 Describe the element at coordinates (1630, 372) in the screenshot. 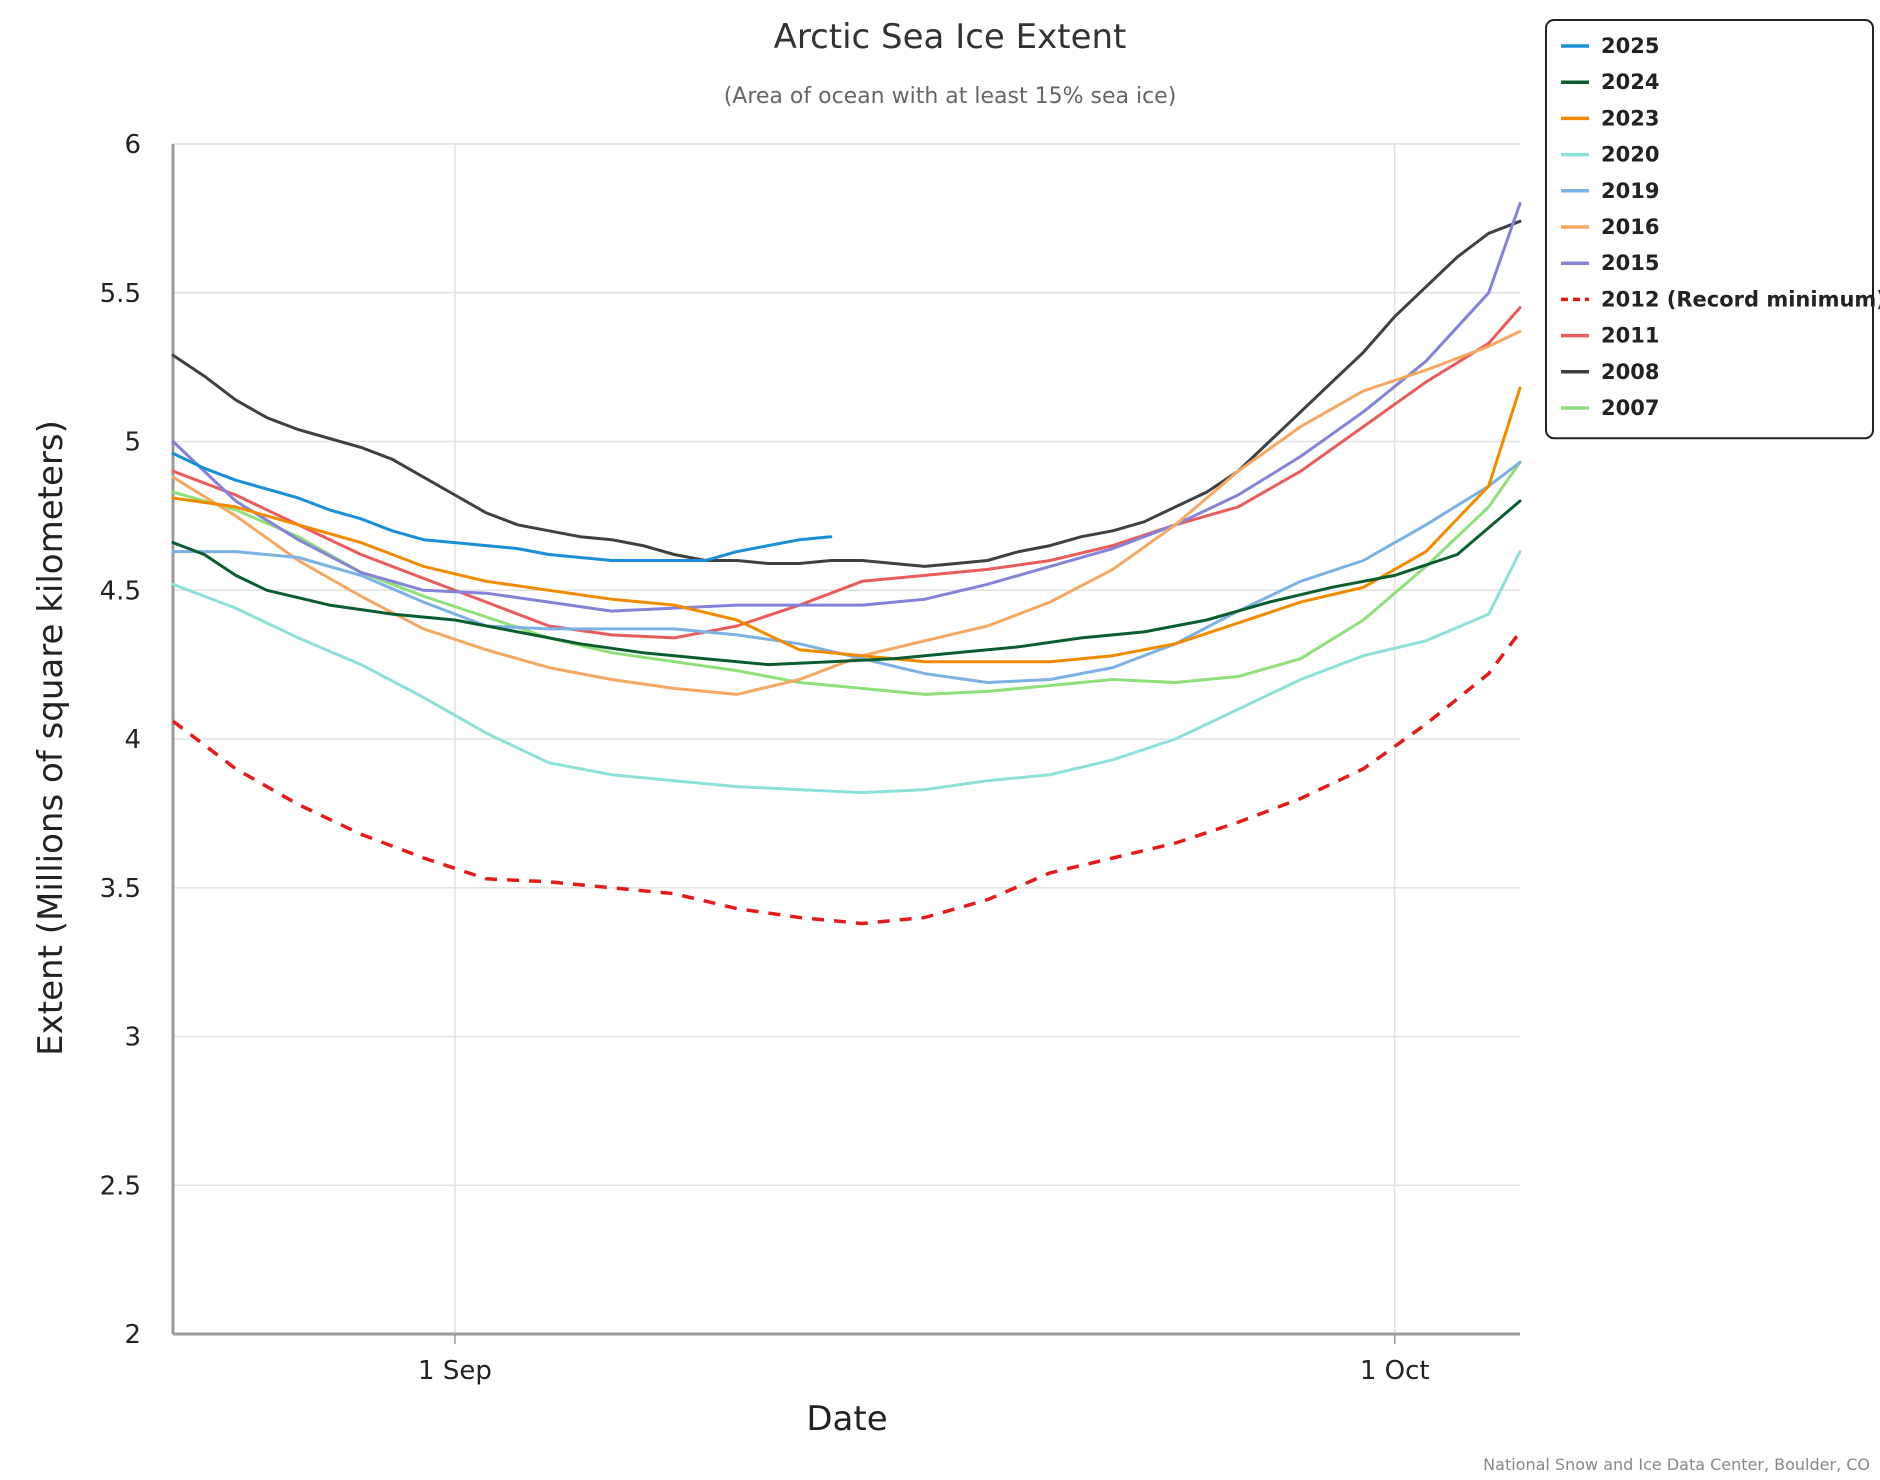

I see `legend-label: 2008` at that location.